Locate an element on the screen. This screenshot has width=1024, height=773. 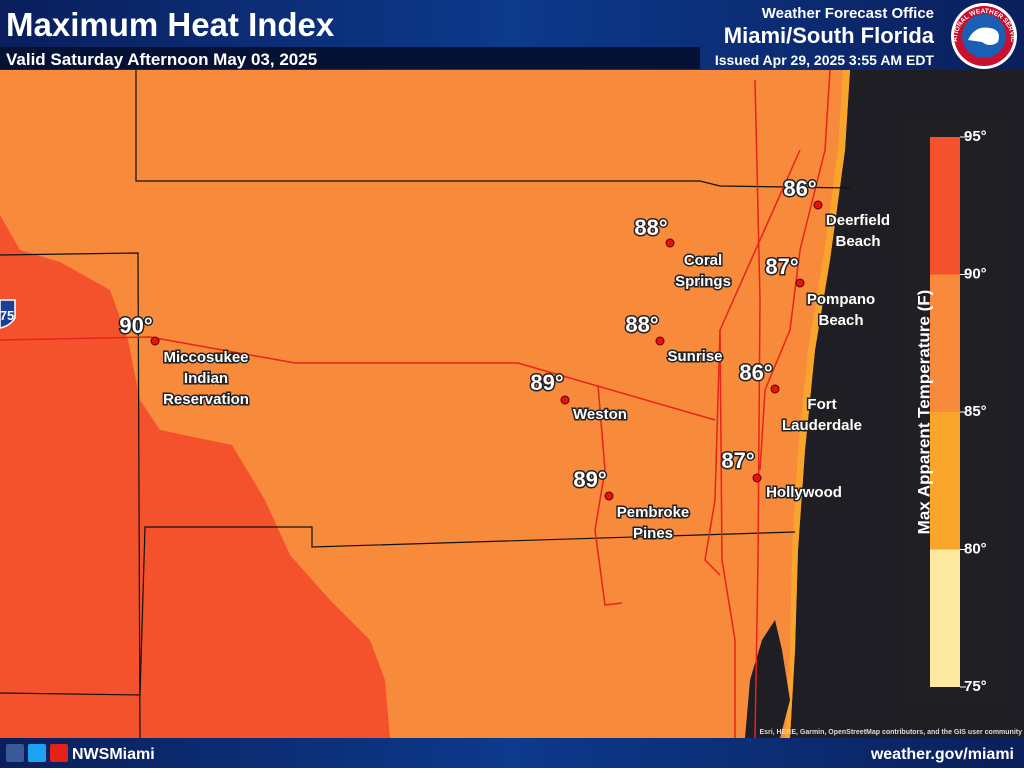
bay is located at coordinates (767, 679).